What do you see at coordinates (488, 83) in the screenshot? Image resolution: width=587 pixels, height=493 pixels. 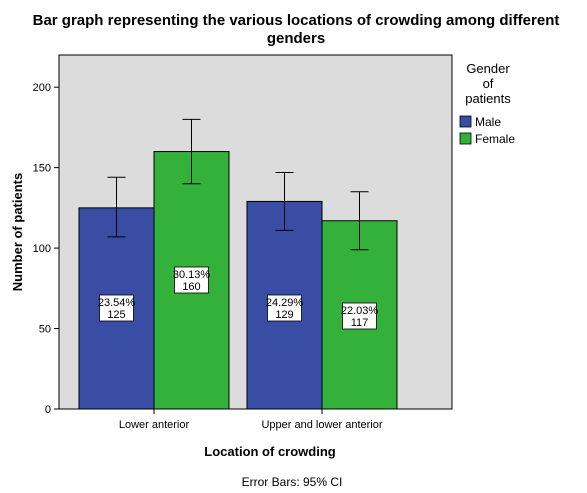 I see `legend-title-line-2: of` at bounding box center [488, 83].